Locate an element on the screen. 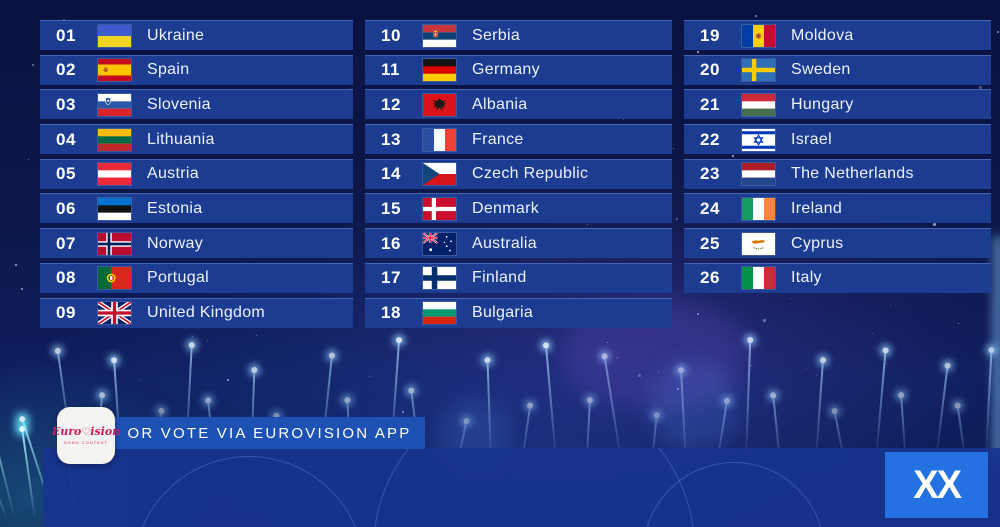 The image size is (1000, 527). country-name: France is located at coordinates (498, 139).